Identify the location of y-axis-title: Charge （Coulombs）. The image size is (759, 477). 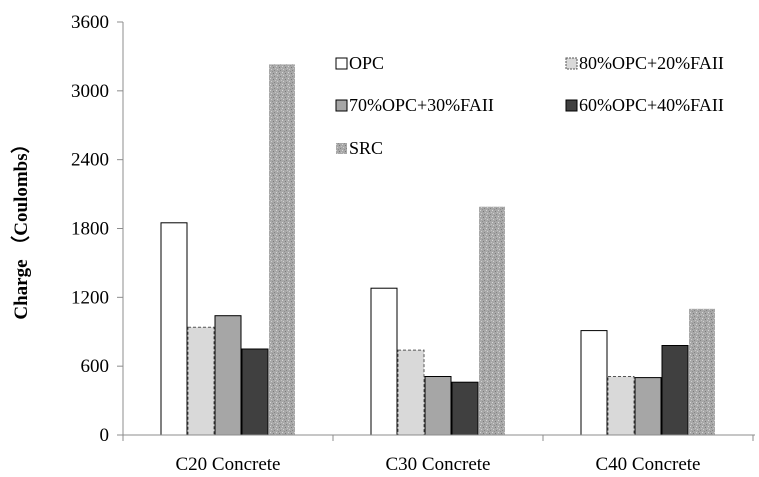
(20, 226).